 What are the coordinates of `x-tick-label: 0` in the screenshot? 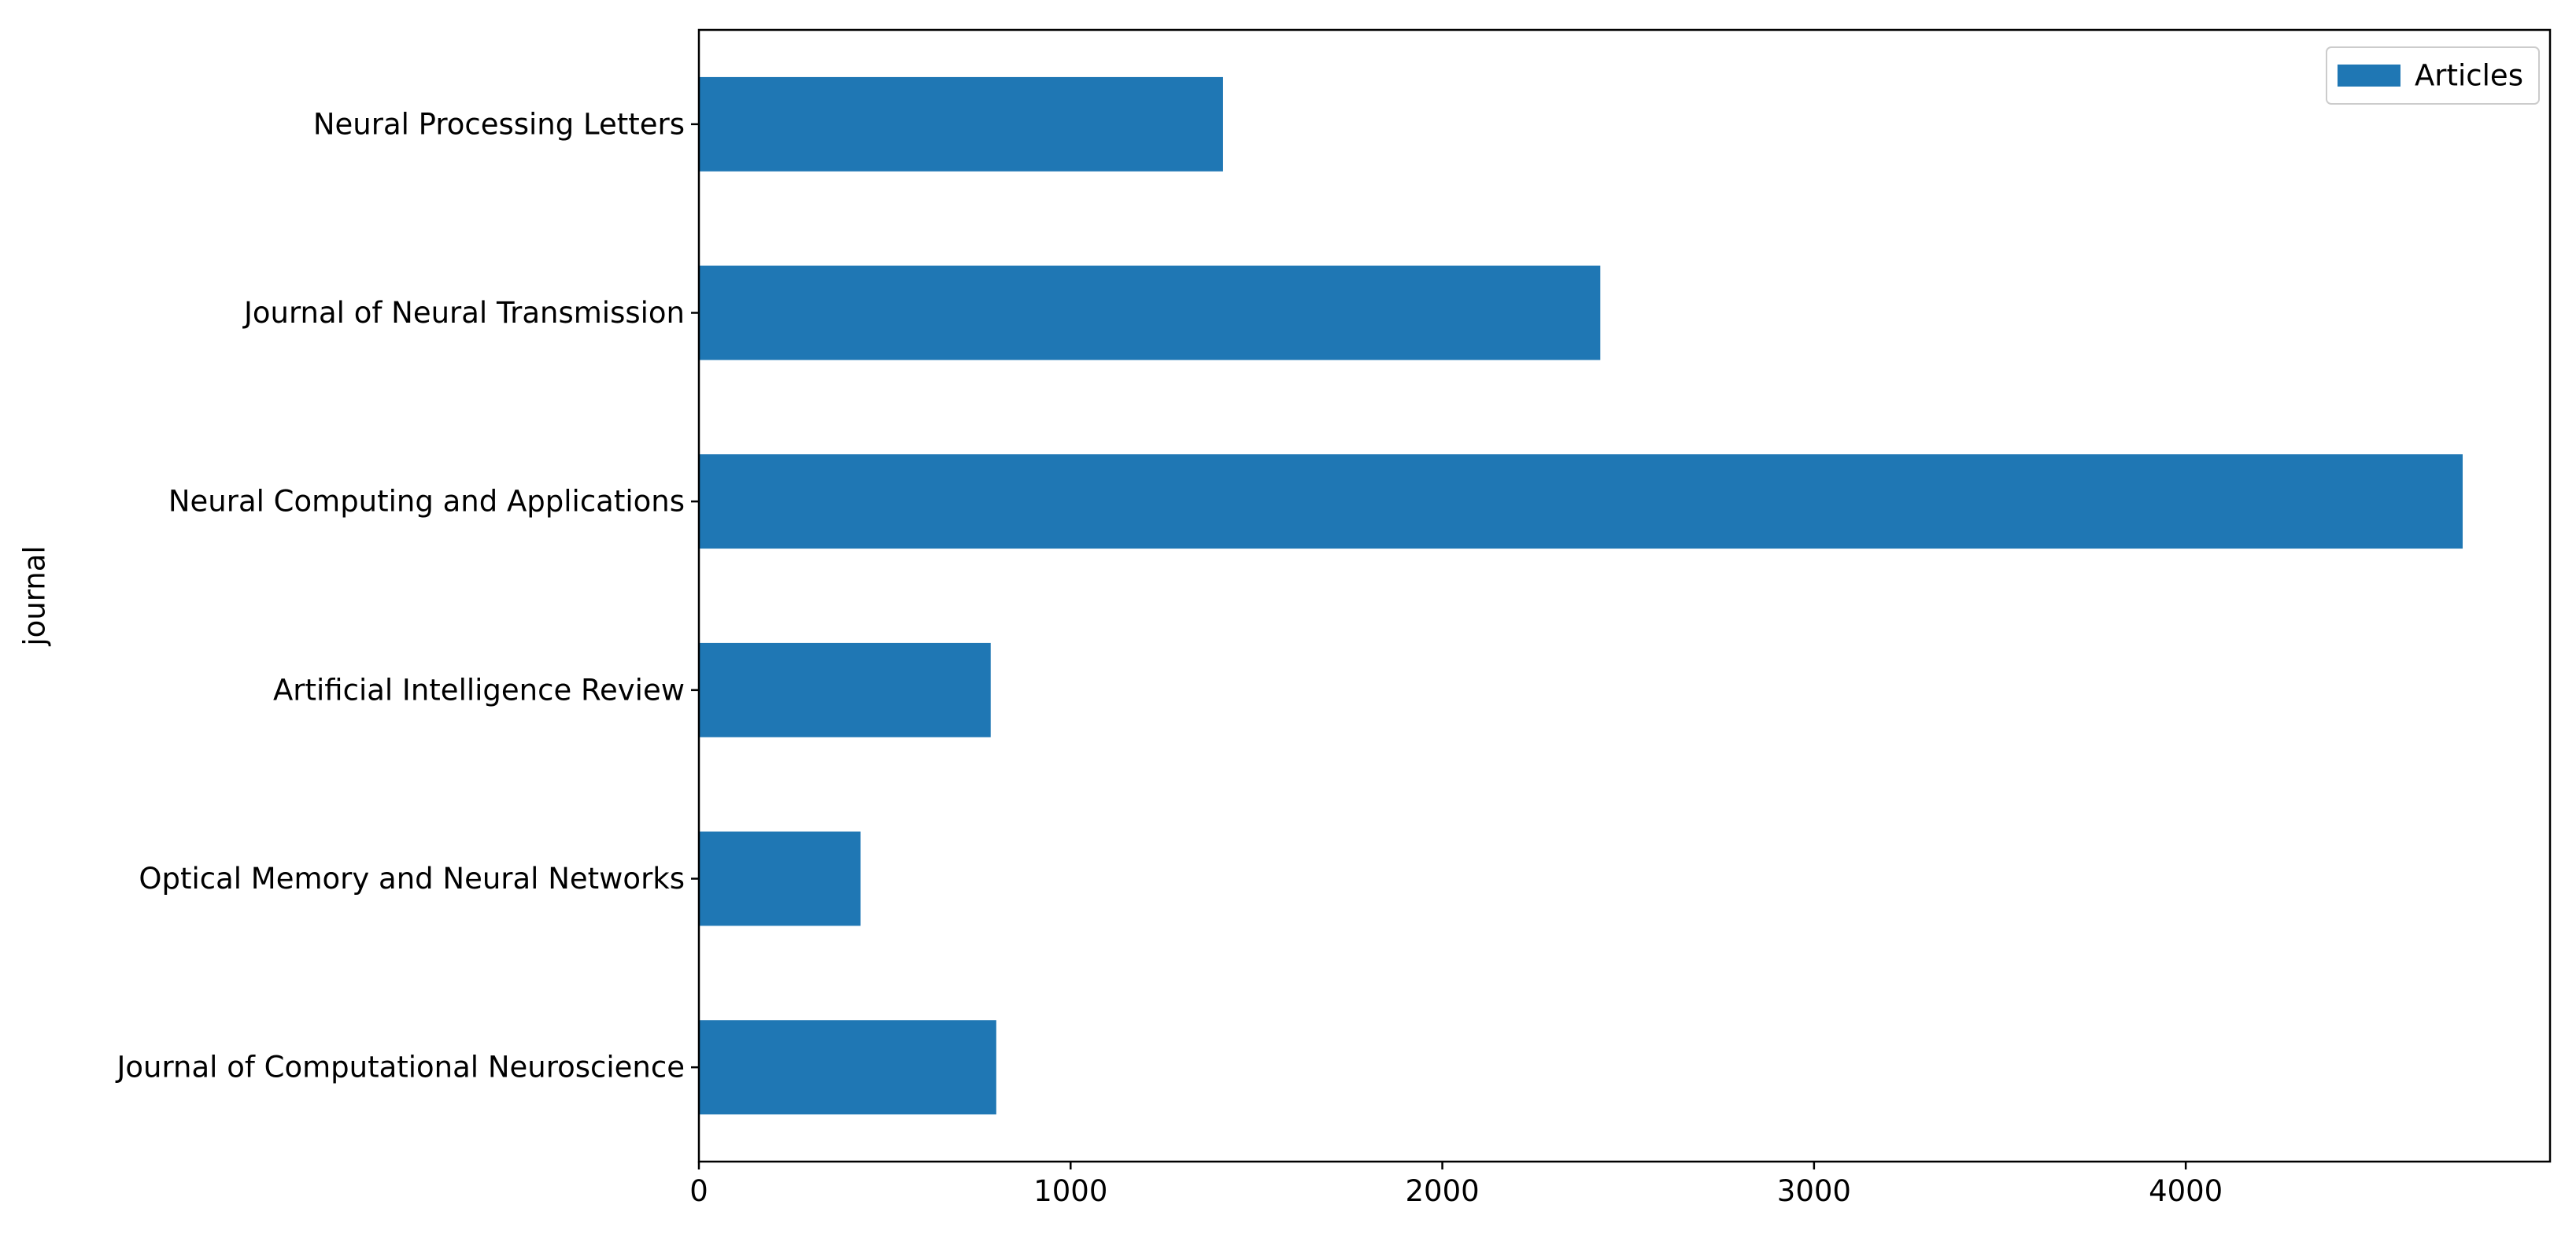 It's located at (698, 1191).